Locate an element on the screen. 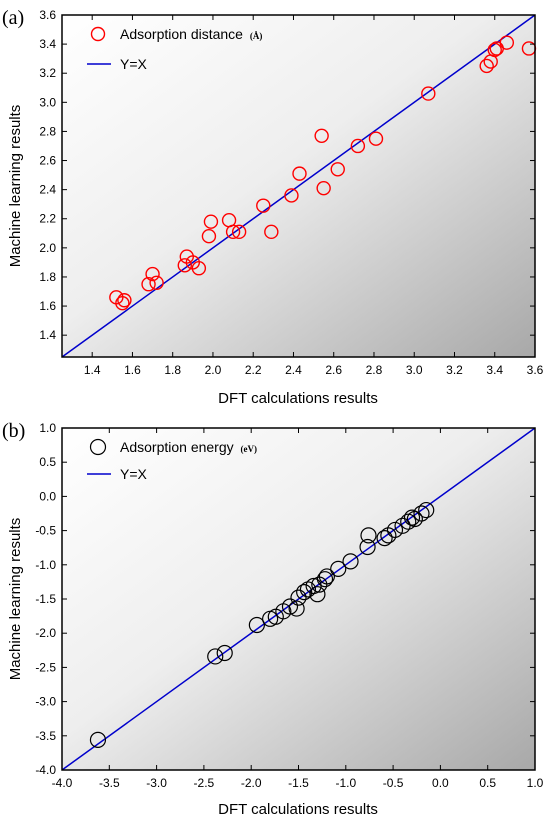 Image resolution: width=550 pixels, height=825 pixels. legend-label-distance: Adsorption distance is located at coordinates (181, 34).